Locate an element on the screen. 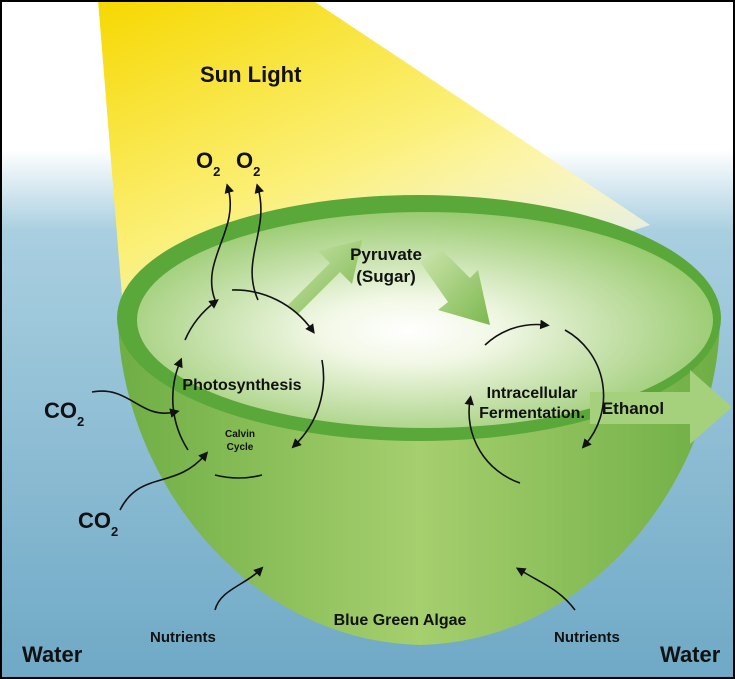 The image size is (735, 679). sun-light-label: Sun Light is located at coordinates (251, 74).